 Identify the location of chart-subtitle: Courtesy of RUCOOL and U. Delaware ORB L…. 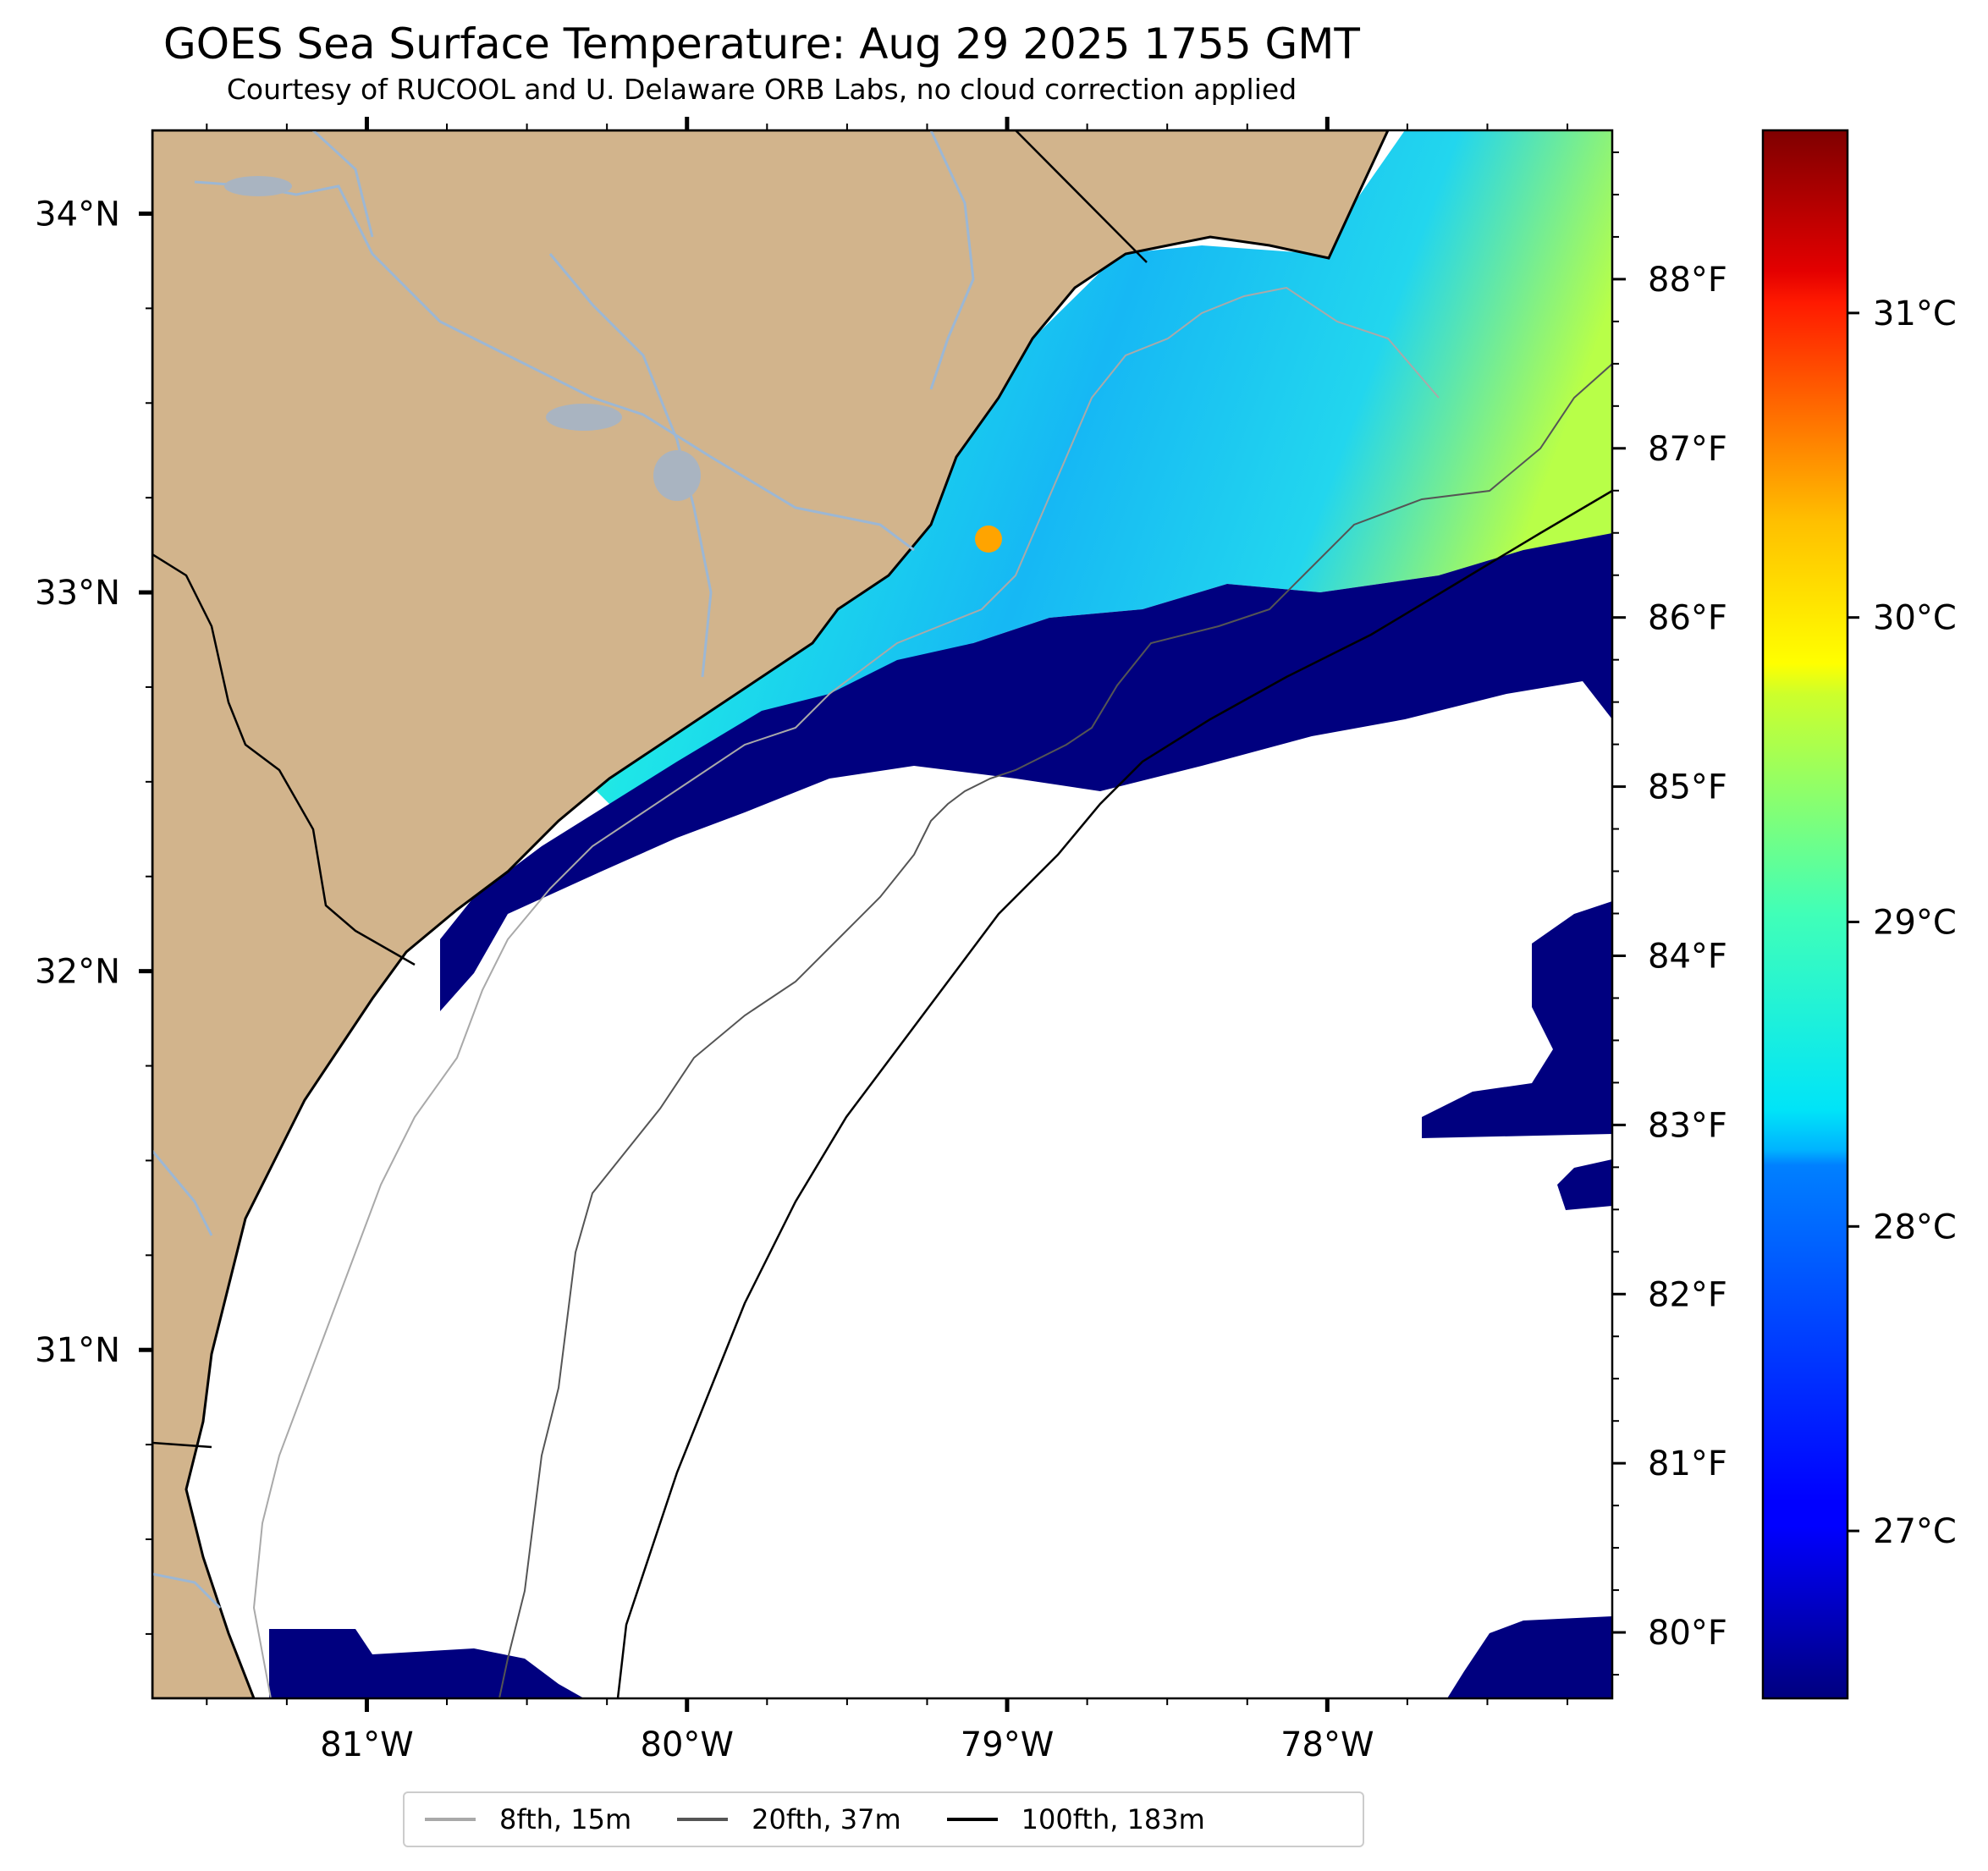
(761, 90).